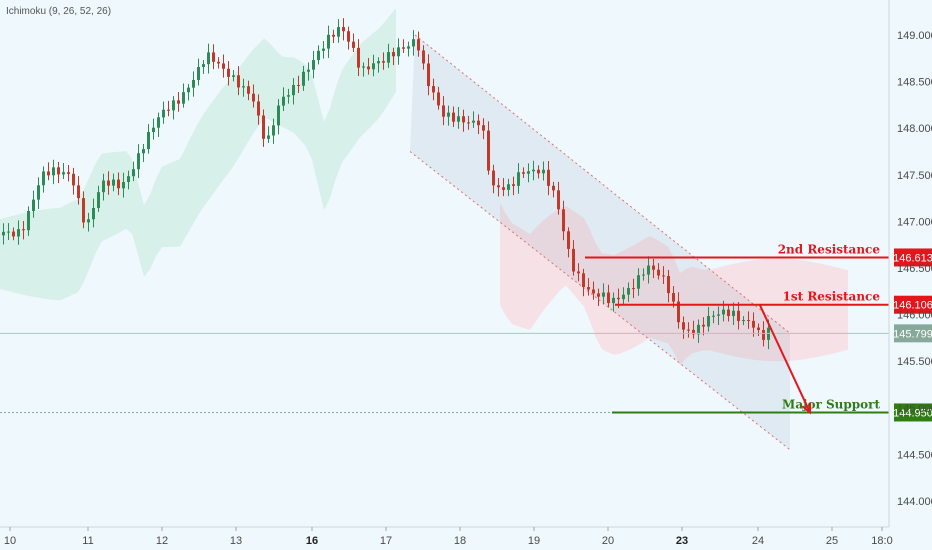 The height and width of the screenshot is (550, 932). What do you see at coordinates (914, 36) in the screenshot?
I see `y-tick-label: 149.000` at bounding box center [914, 36].